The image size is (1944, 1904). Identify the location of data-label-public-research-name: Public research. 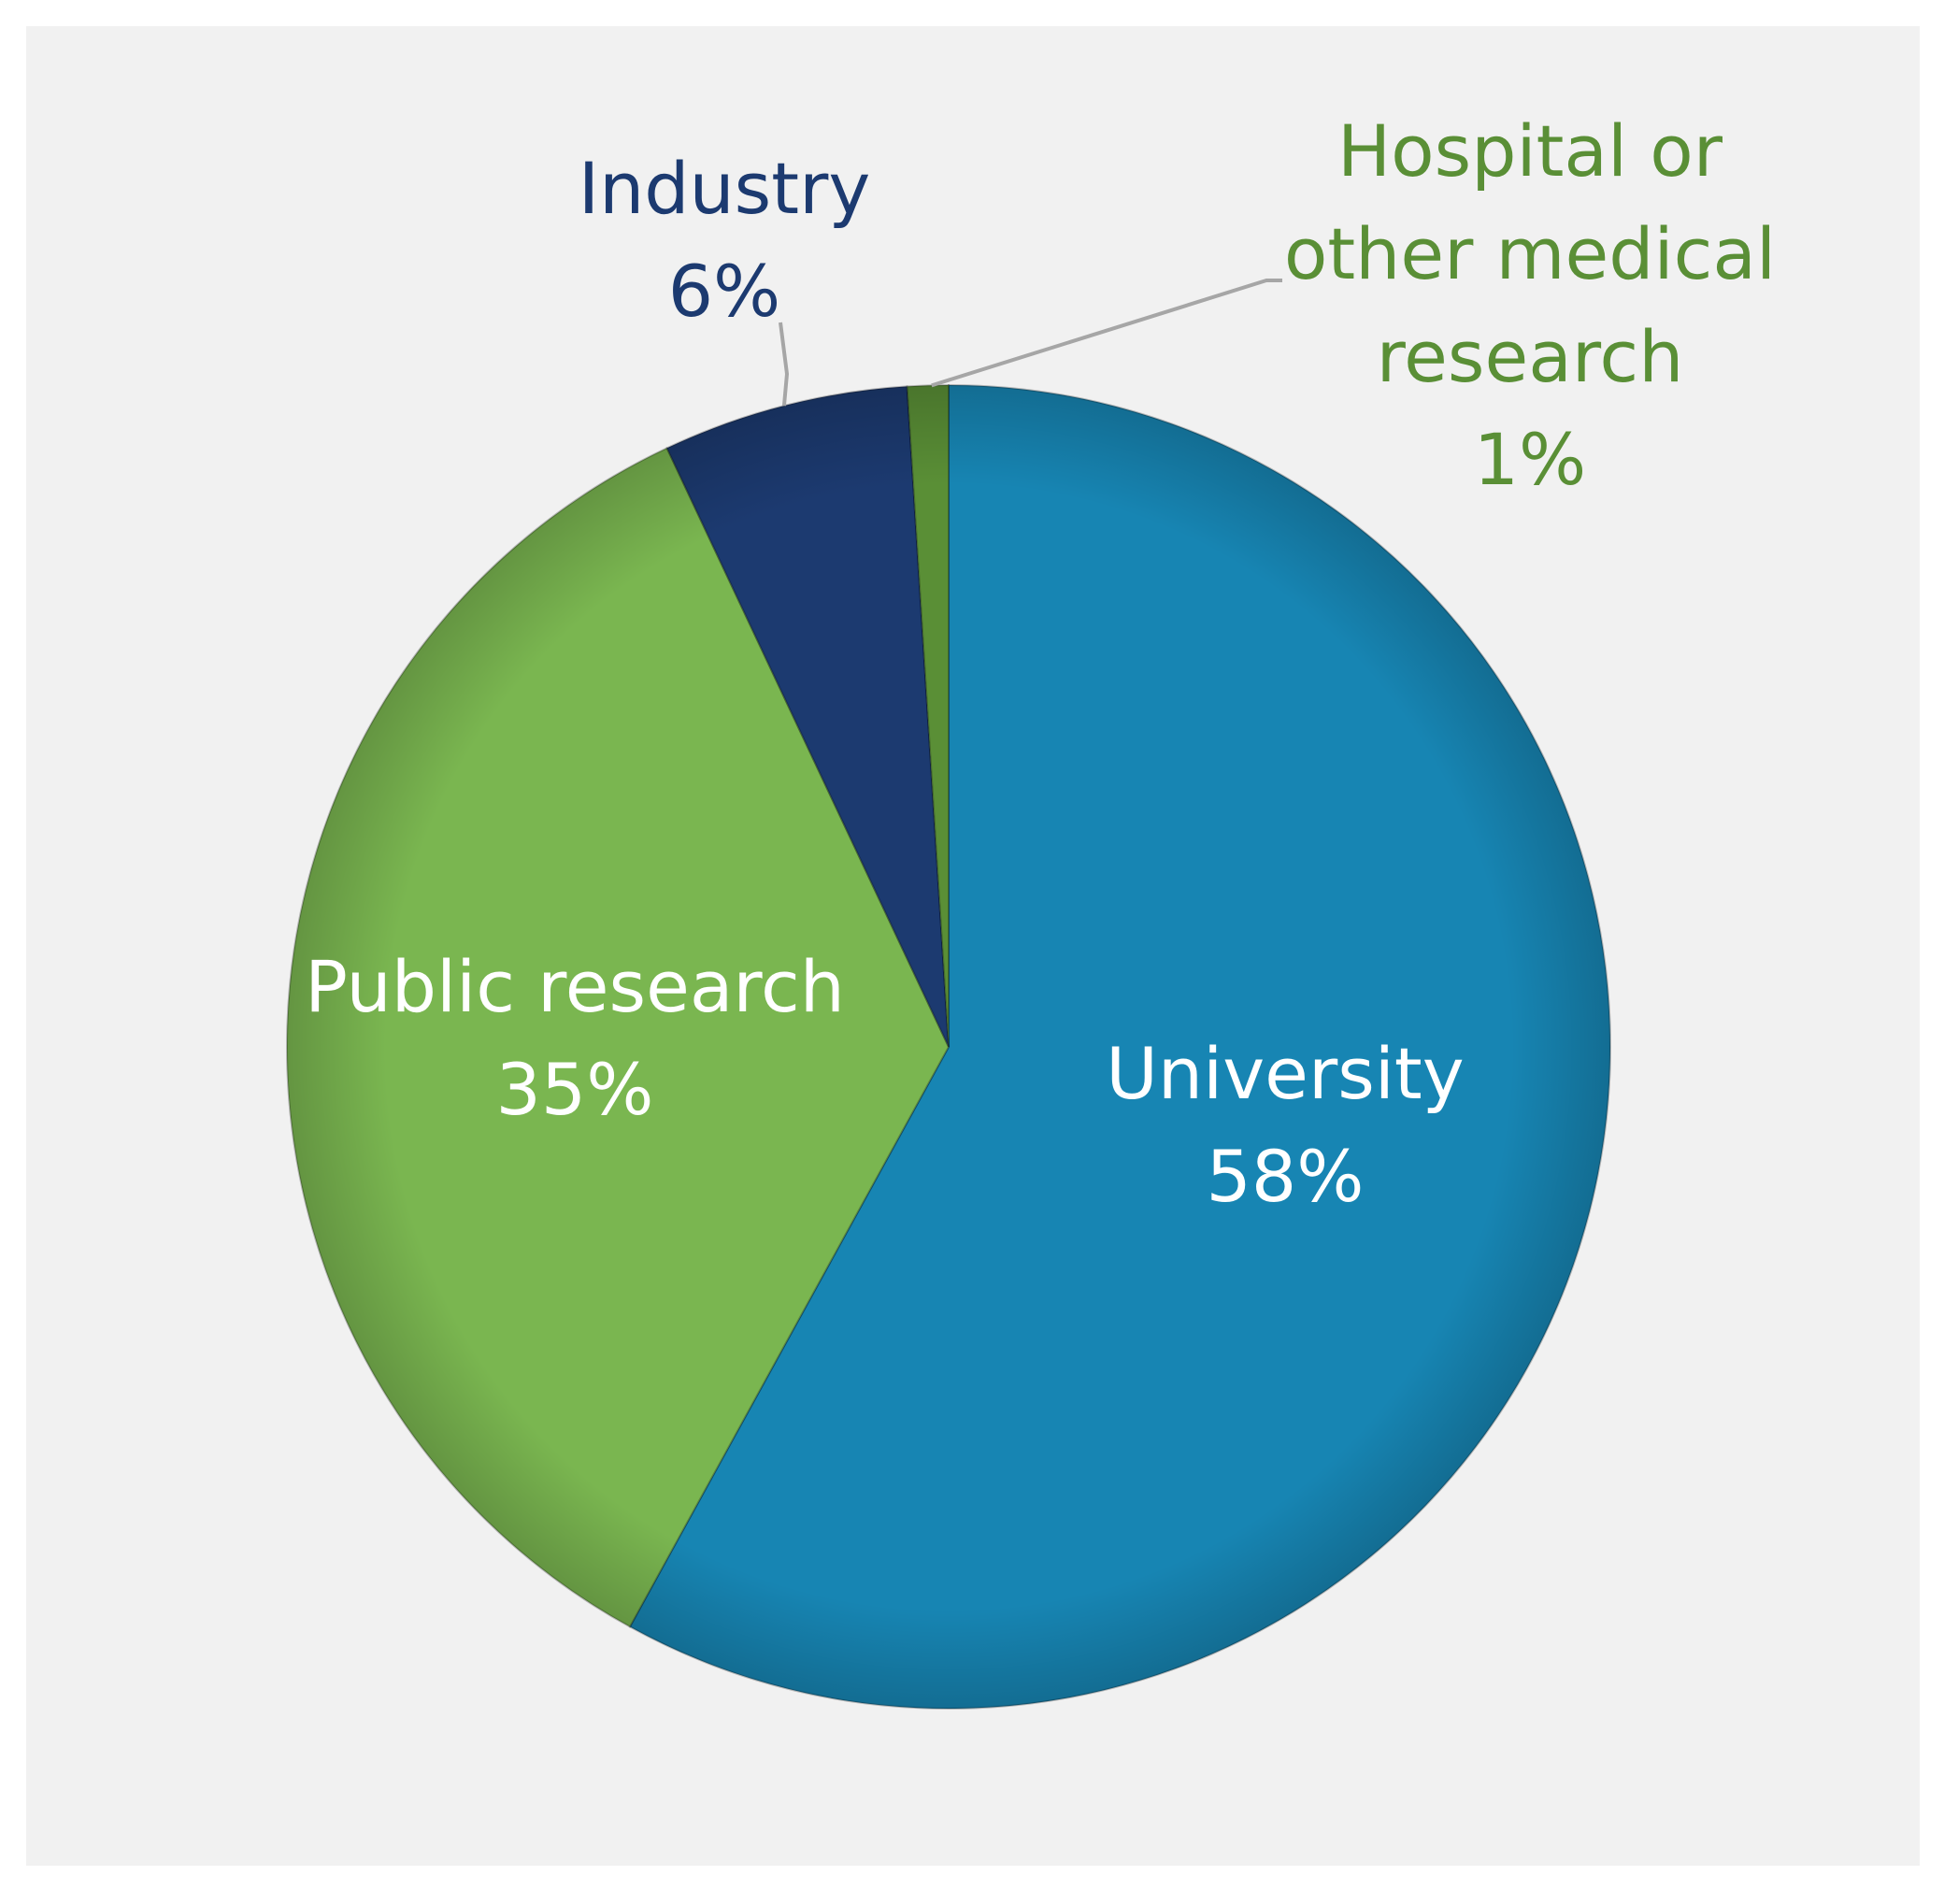
(575, 987).